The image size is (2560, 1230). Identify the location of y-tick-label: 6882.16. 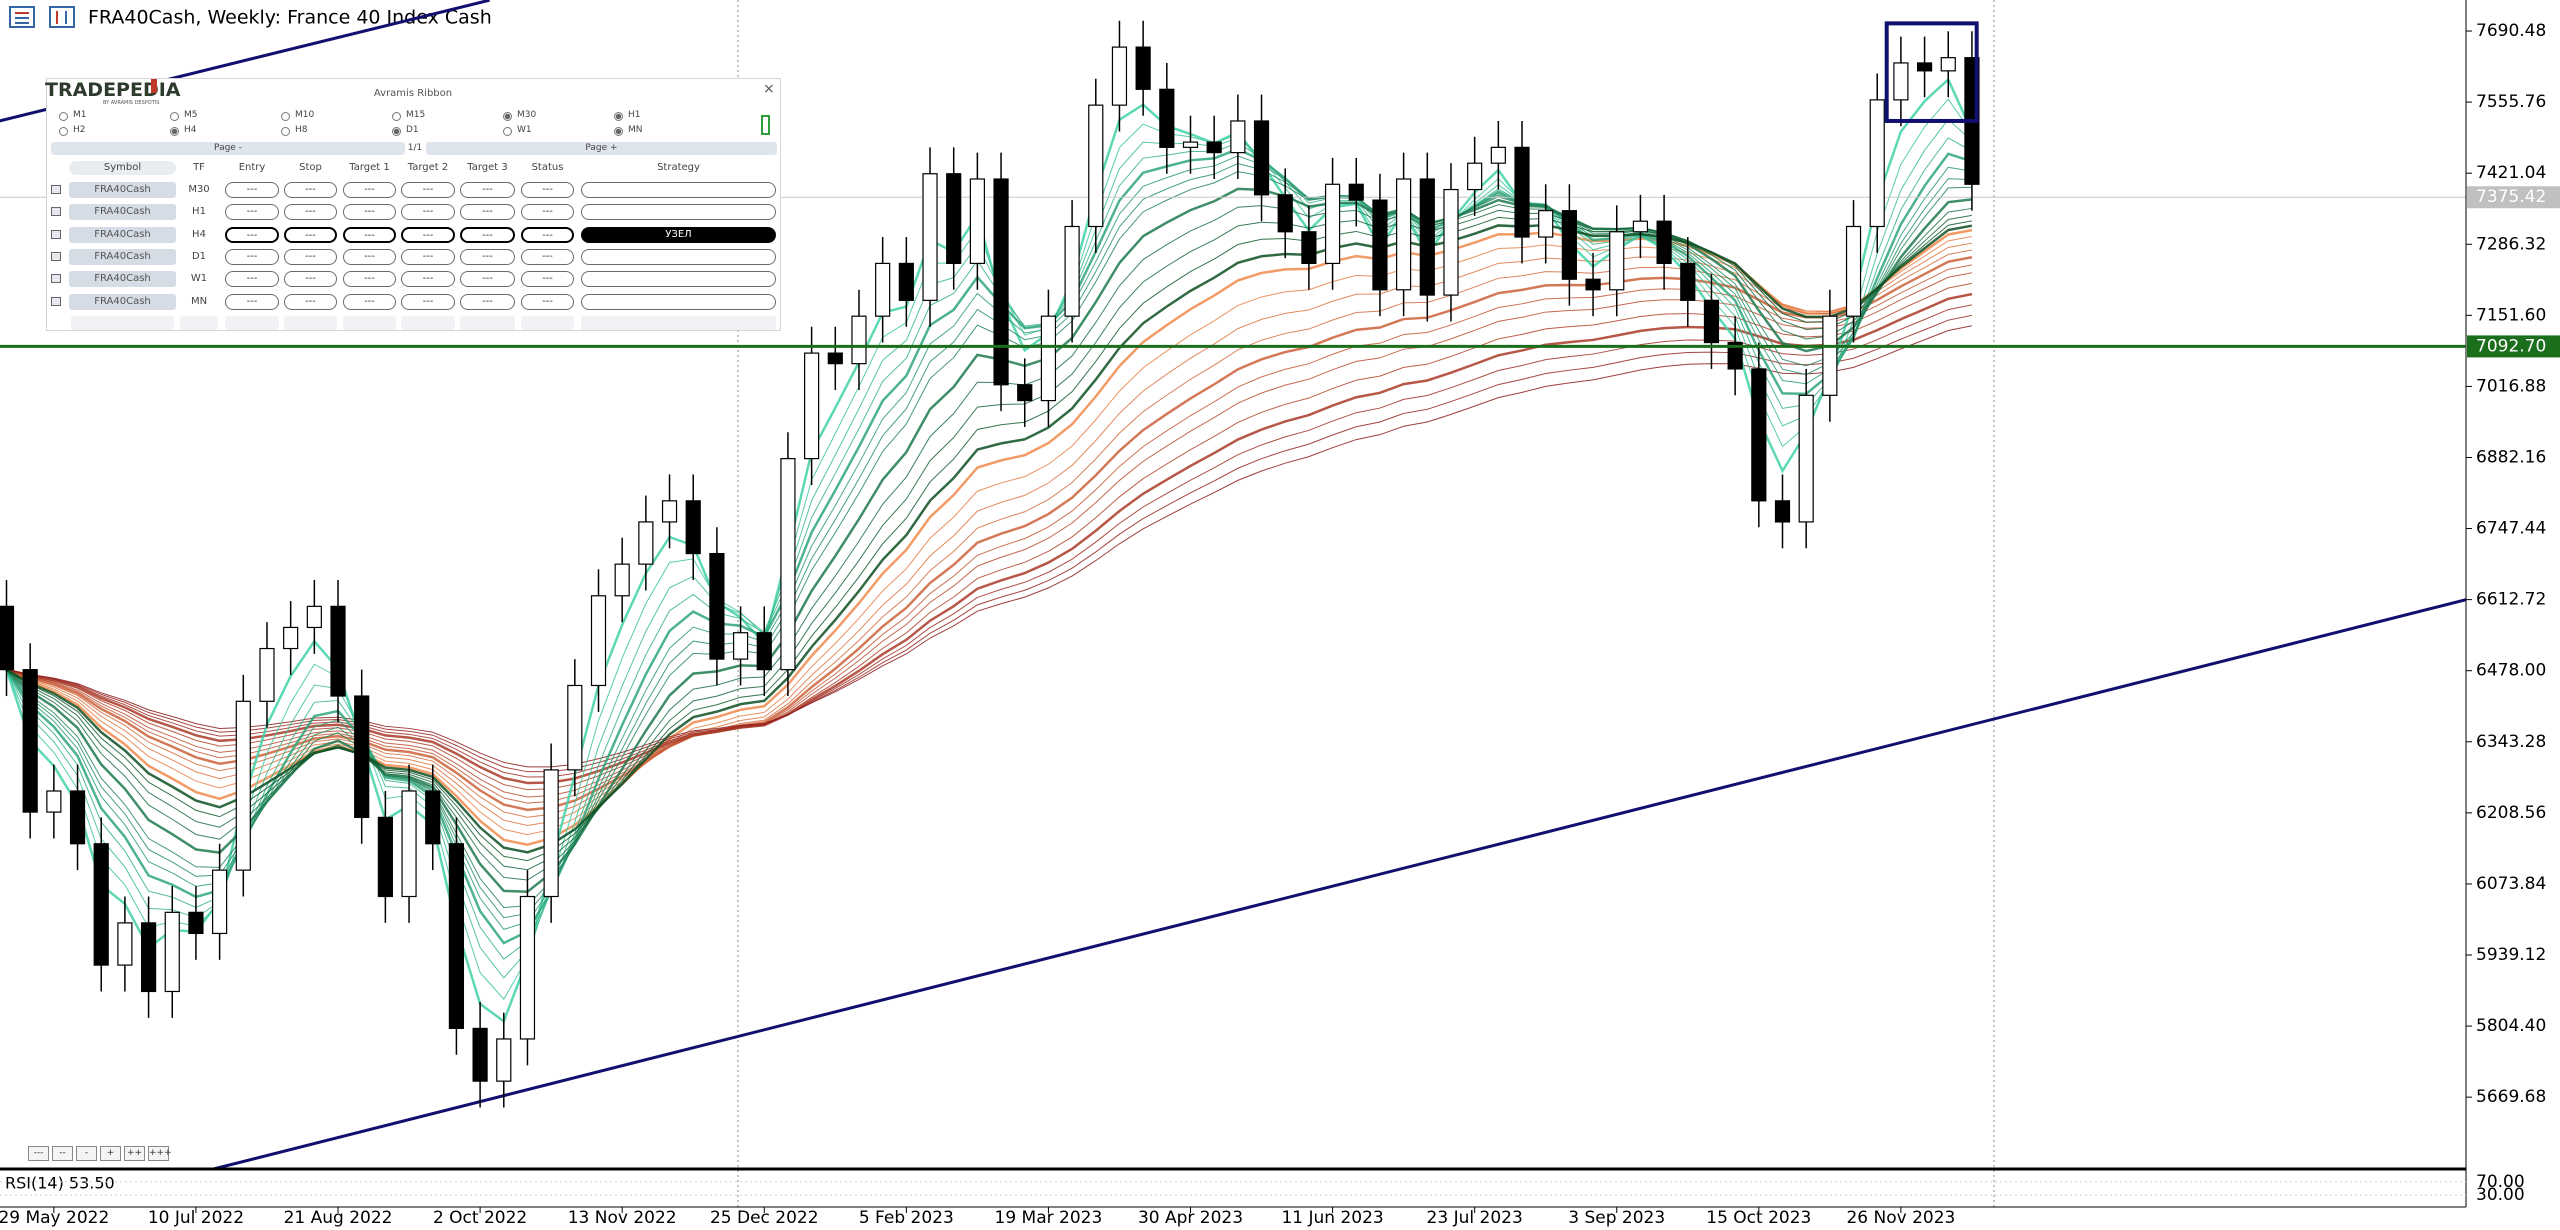
(2511, 457).